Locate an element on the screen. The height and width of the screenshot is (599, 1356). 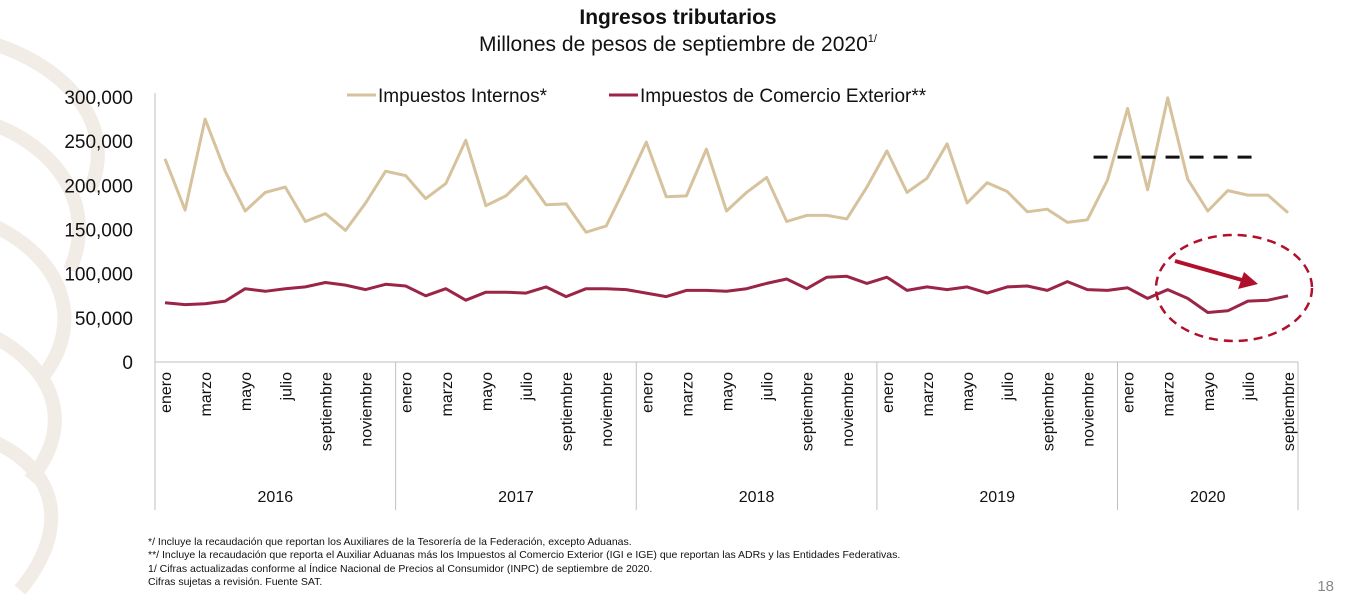
page-number: 18 is located at coordinates (1325, 586).